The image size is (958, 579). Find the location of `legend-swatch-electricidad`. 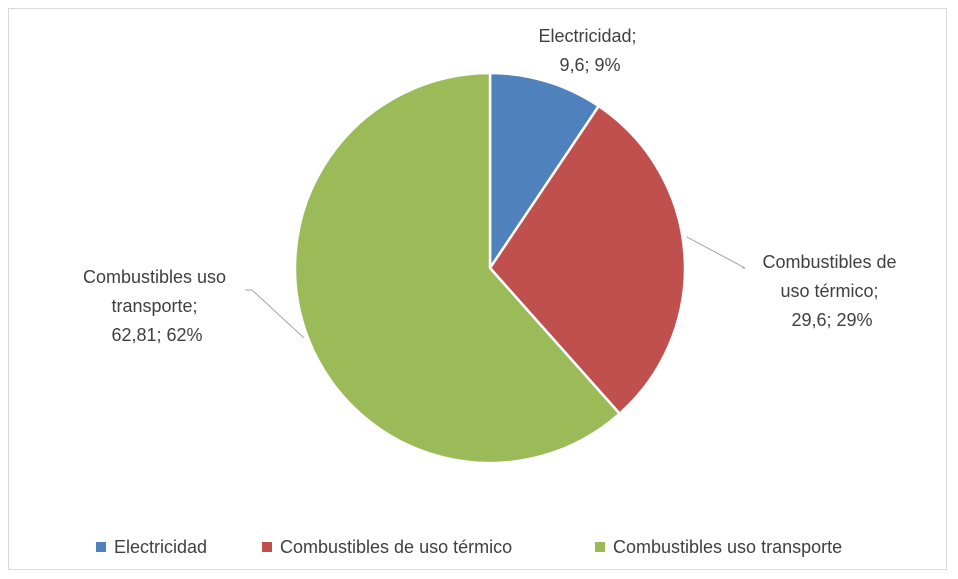

legend-swatch-electricidad is located at coordinates (101, 547).